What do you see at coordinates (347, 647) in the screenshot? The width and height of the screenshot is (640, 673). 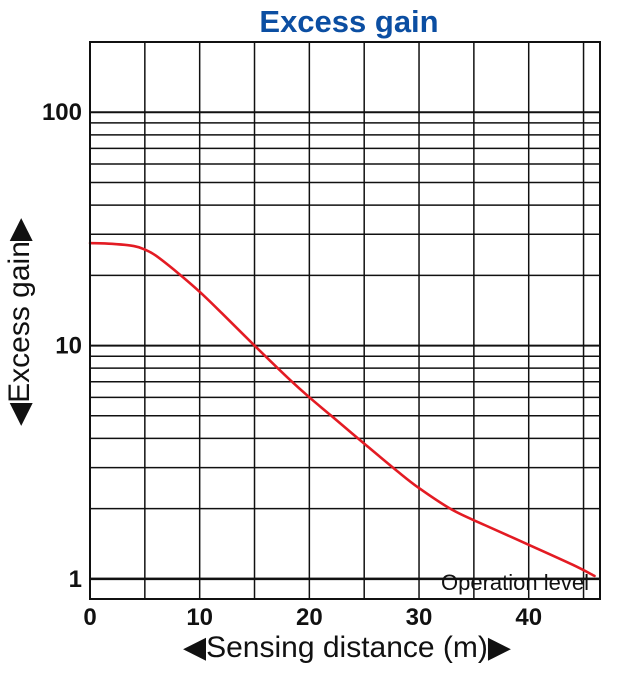 I see `x-axis-label: ◀Sensing distance (m)▶` at bounding box center [347, 647].